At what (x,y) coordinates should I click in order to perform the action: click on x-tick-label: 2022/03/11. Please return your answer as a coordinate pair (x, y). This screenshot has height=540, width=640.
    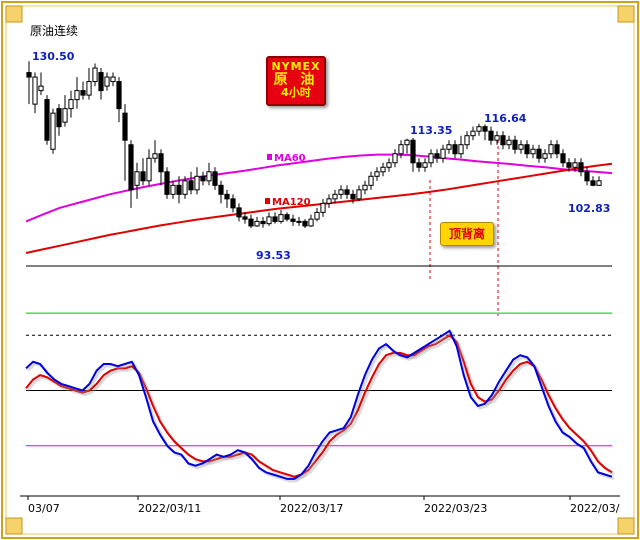
    Looking at the image, I should click on (169, 508).